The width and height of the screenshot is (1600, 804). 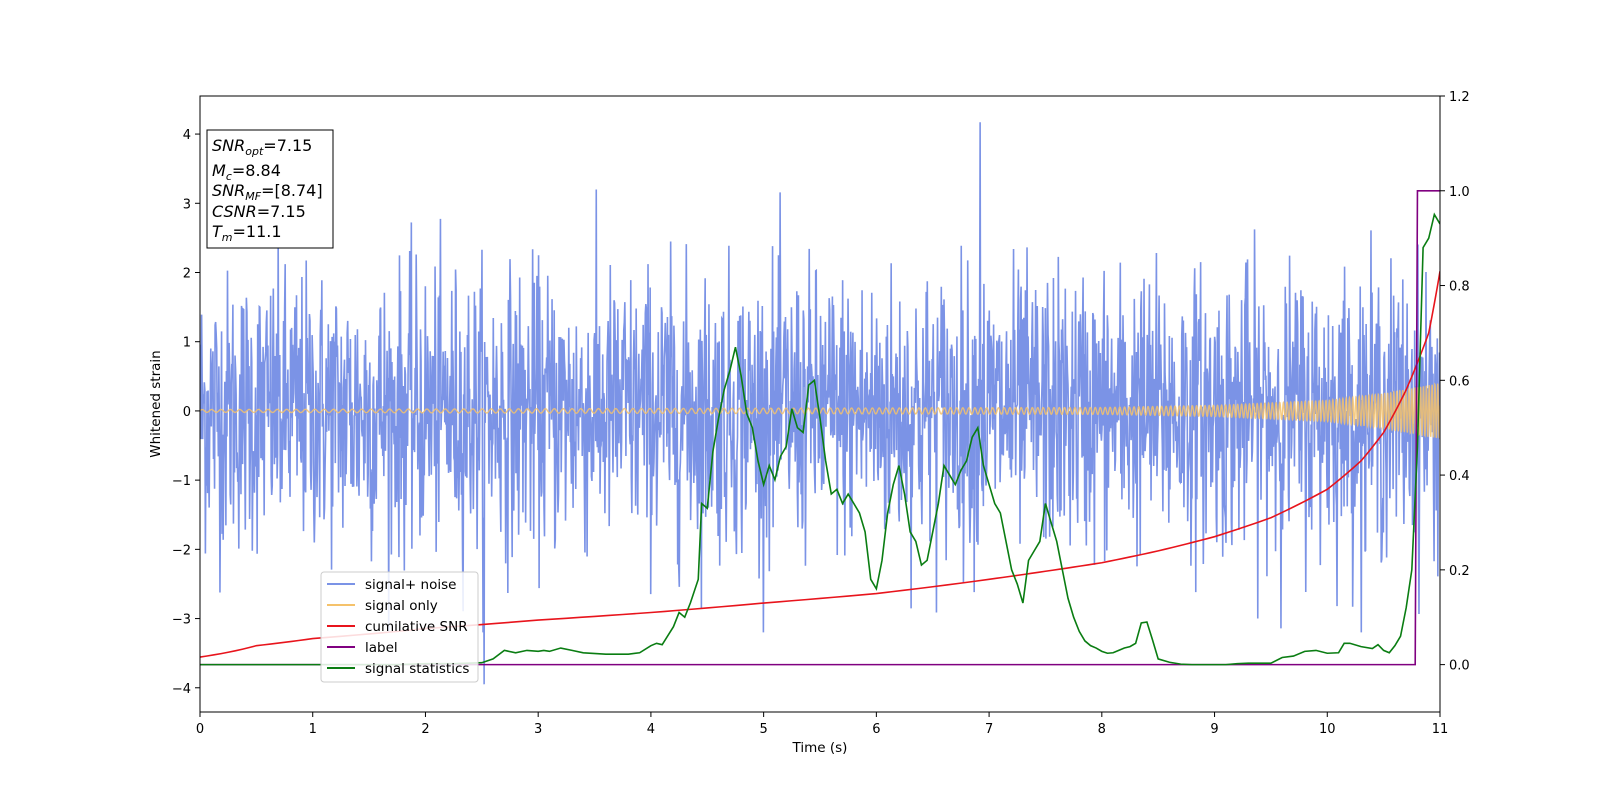 What do you see at coordinates (417, 669) in the screenshot?
I see `legend-label-4: signal statistics` at bounding box center [417, 669].